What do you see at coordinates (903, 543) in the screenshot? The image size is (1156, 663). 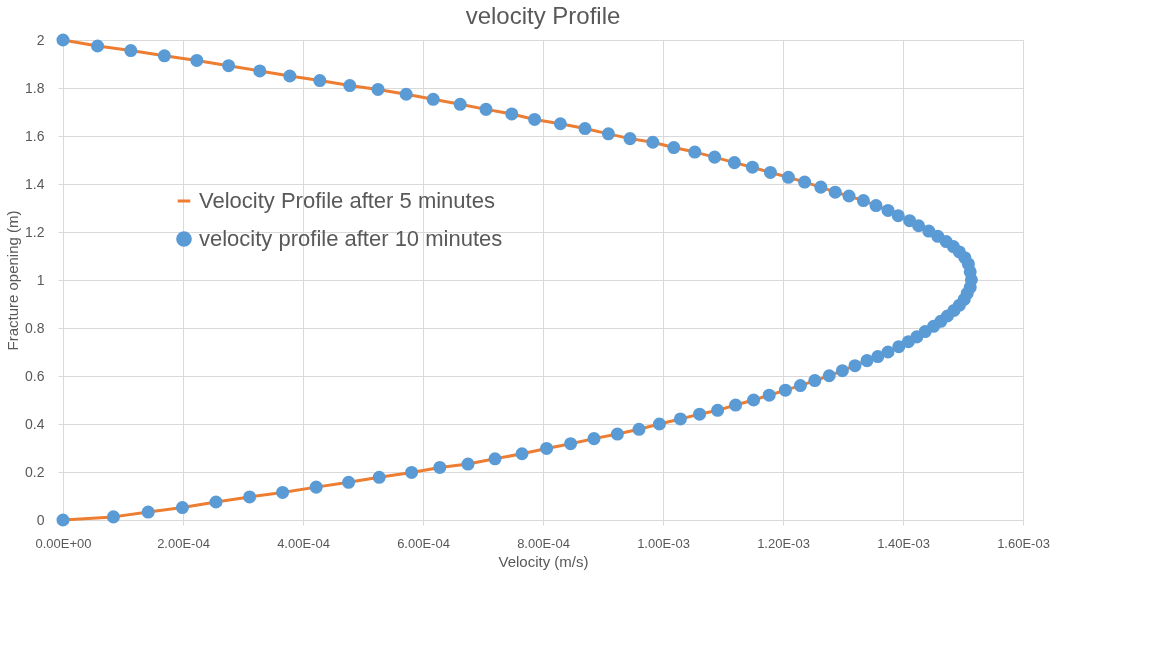 I see `x-tick-label: 1.40E-03` at bounding box center [903, 543].